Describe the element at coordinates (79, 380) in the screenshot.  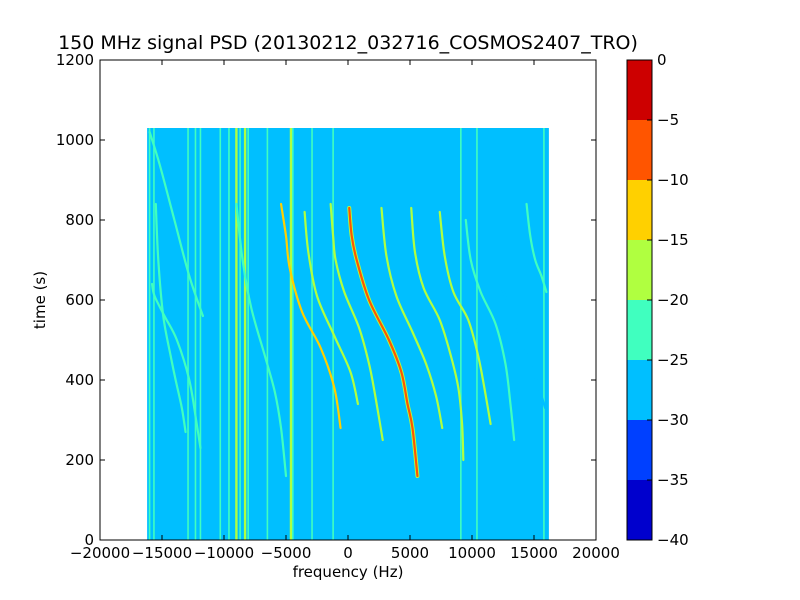
I see `y-tick-label: 400` at that location.